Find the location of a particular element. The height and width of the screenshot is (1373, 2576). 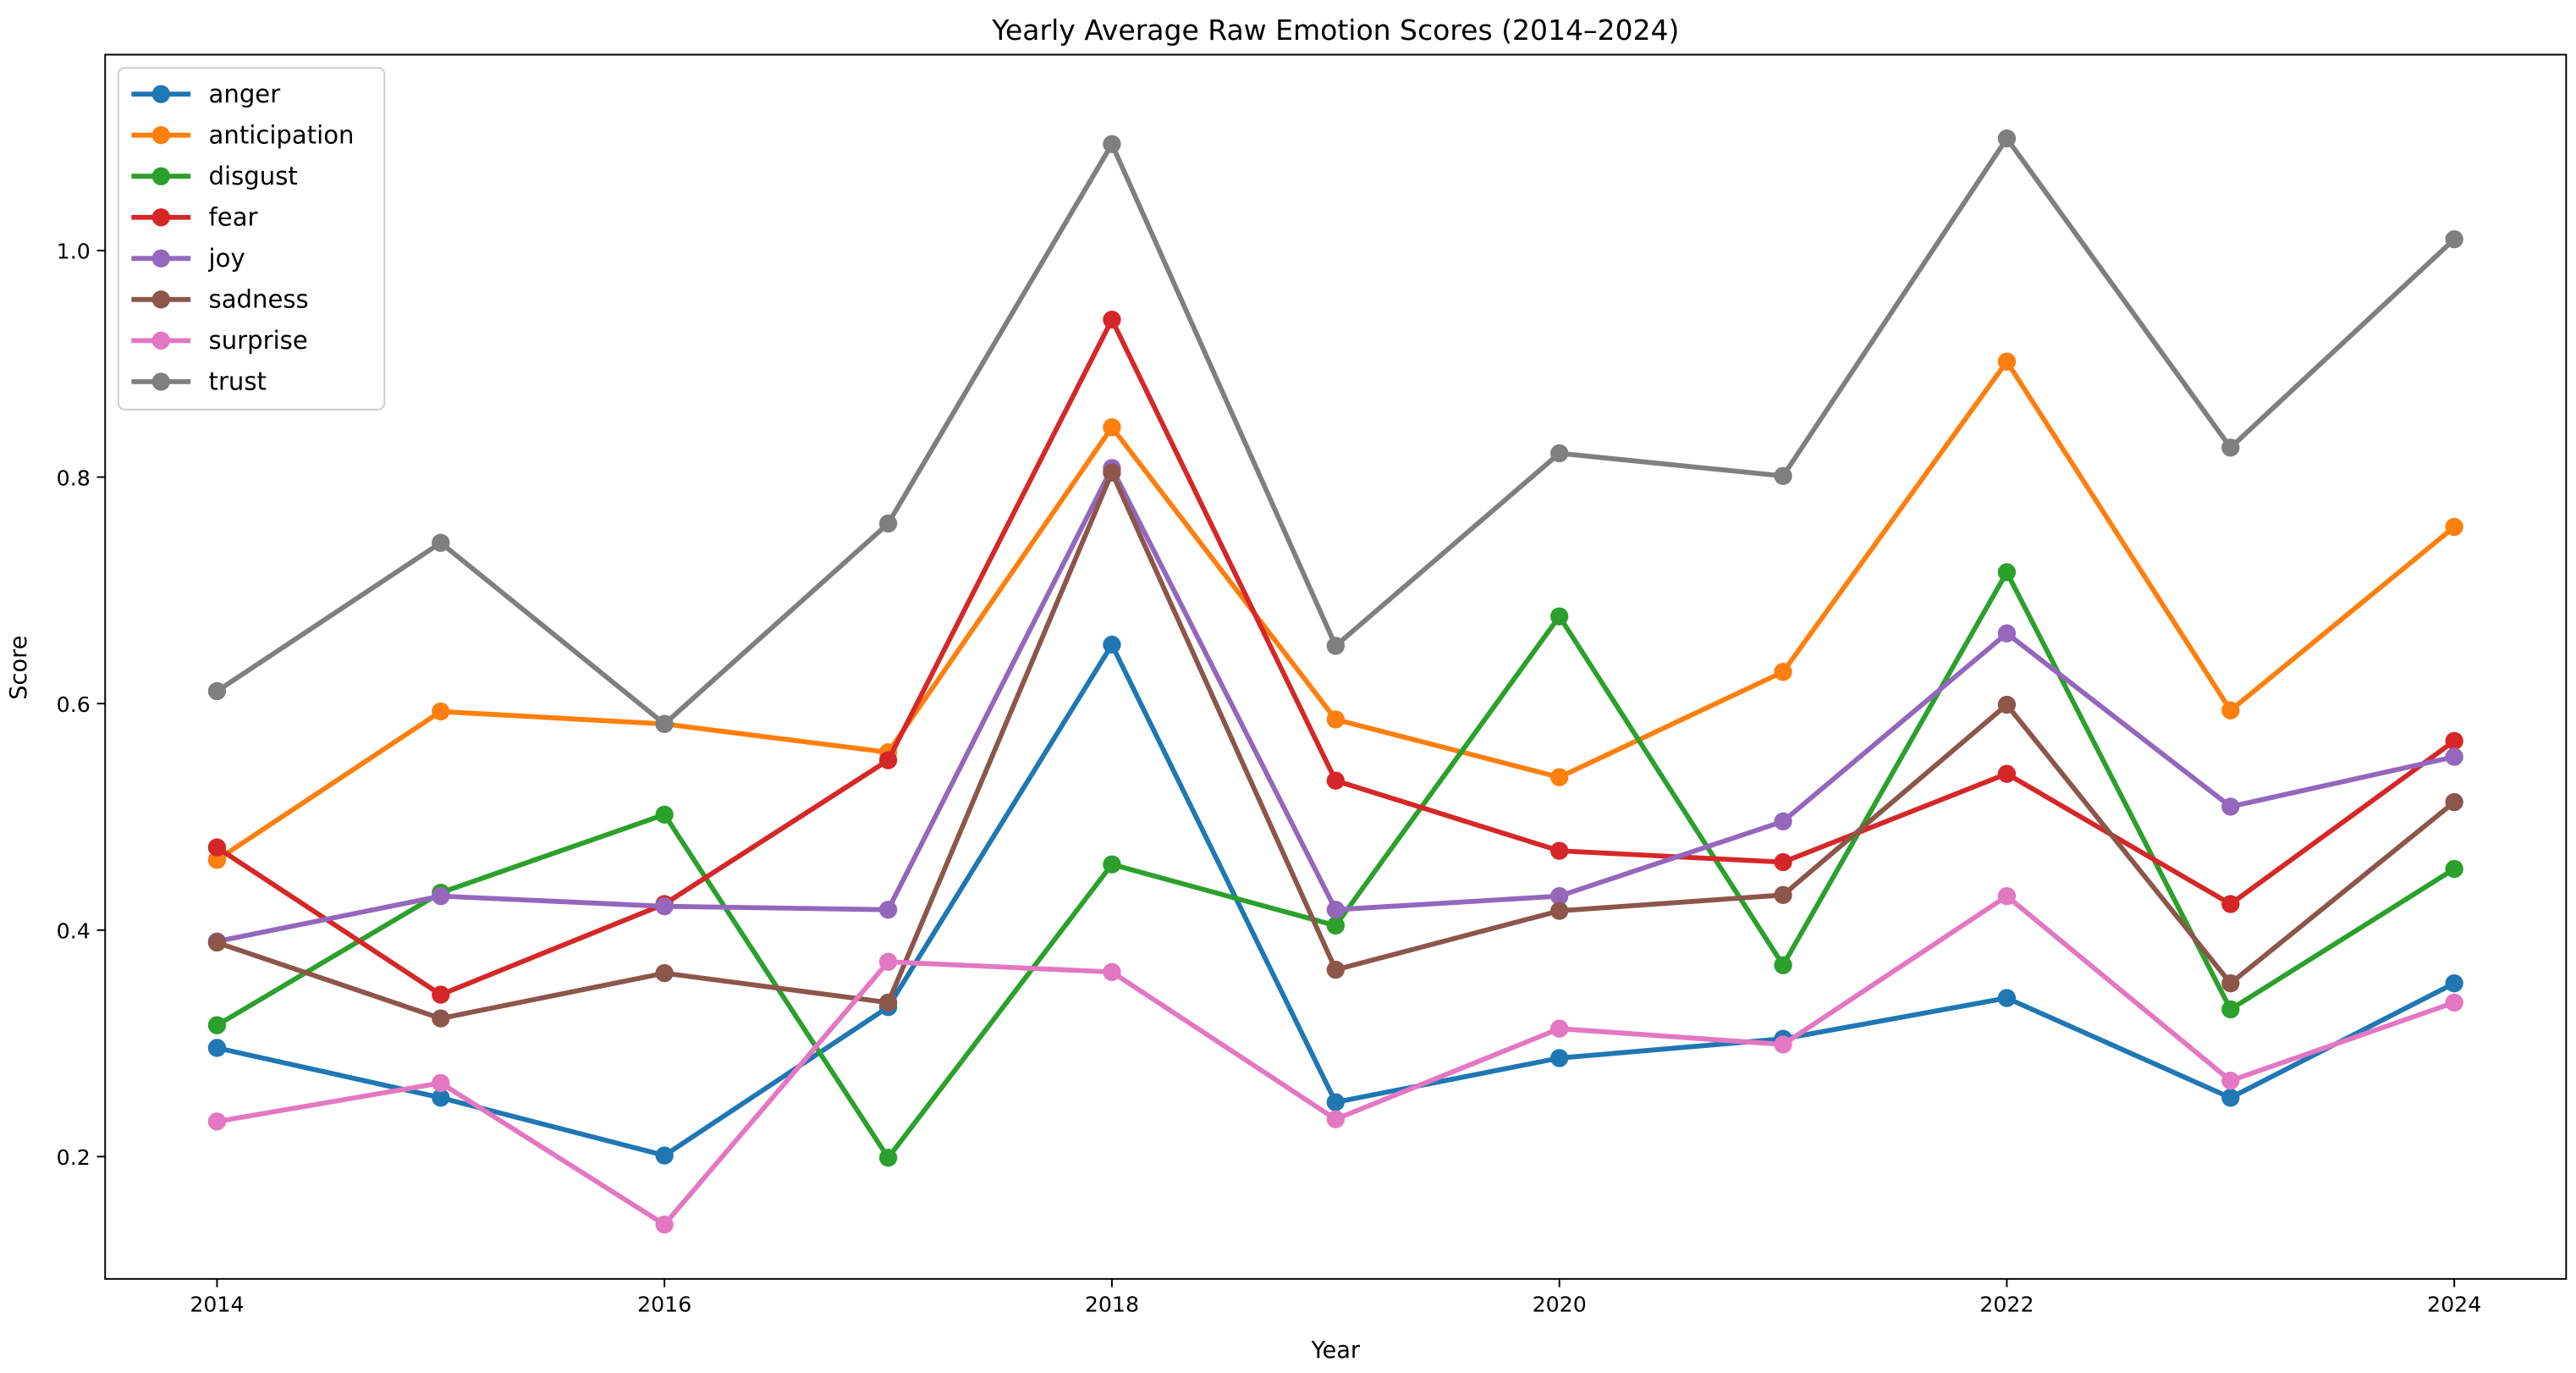

surprise-point-2015 is located at coordinates (441, 1083).